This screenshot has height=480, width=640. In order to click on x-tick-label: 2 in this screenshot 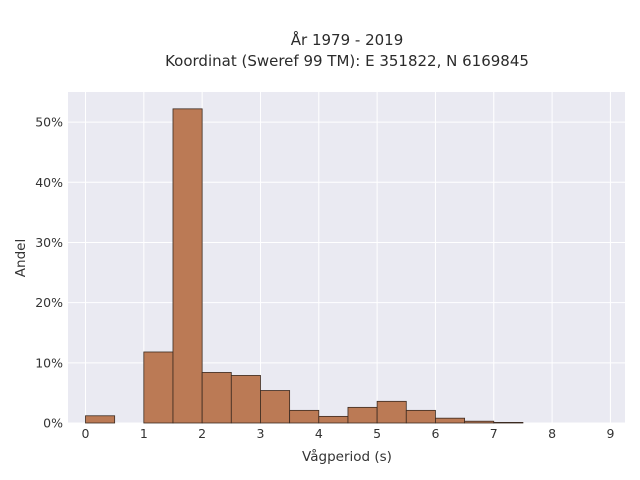, I will do `click(202, 433)`.